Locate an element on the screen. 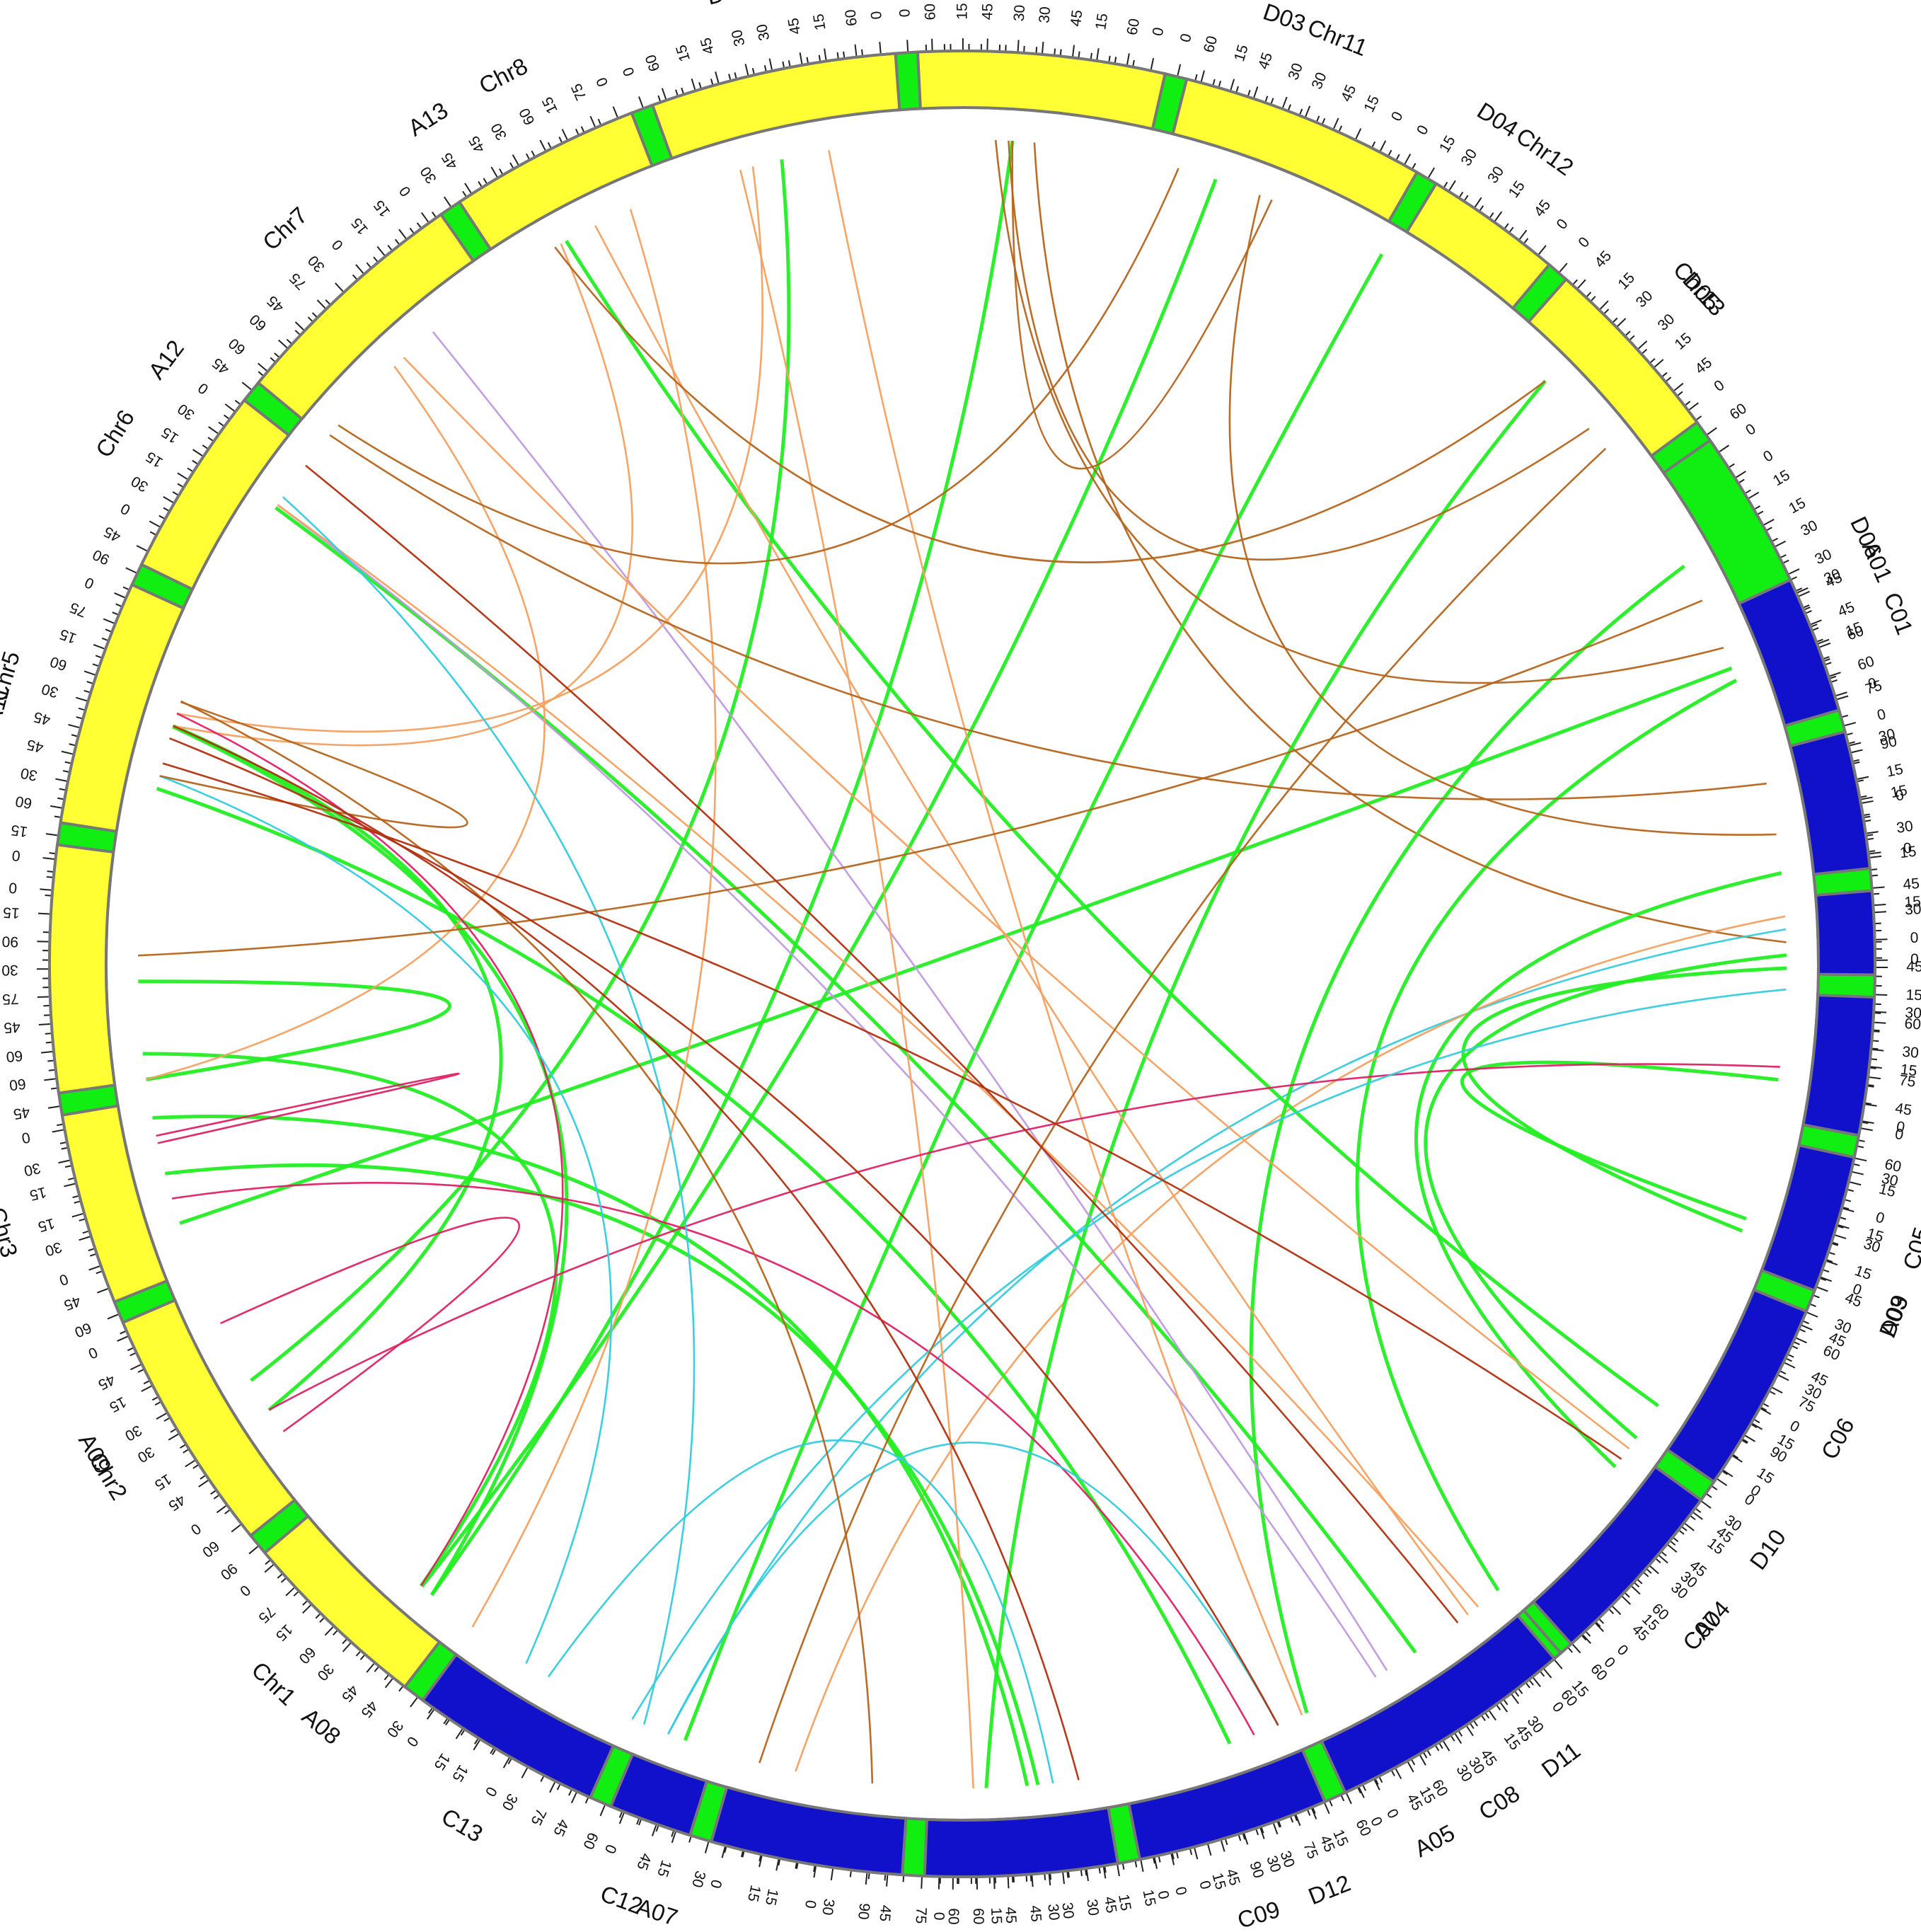 This screenshot has width=1921, height=1932. label-D10: D10 is located at coordinates (1768, 1550).